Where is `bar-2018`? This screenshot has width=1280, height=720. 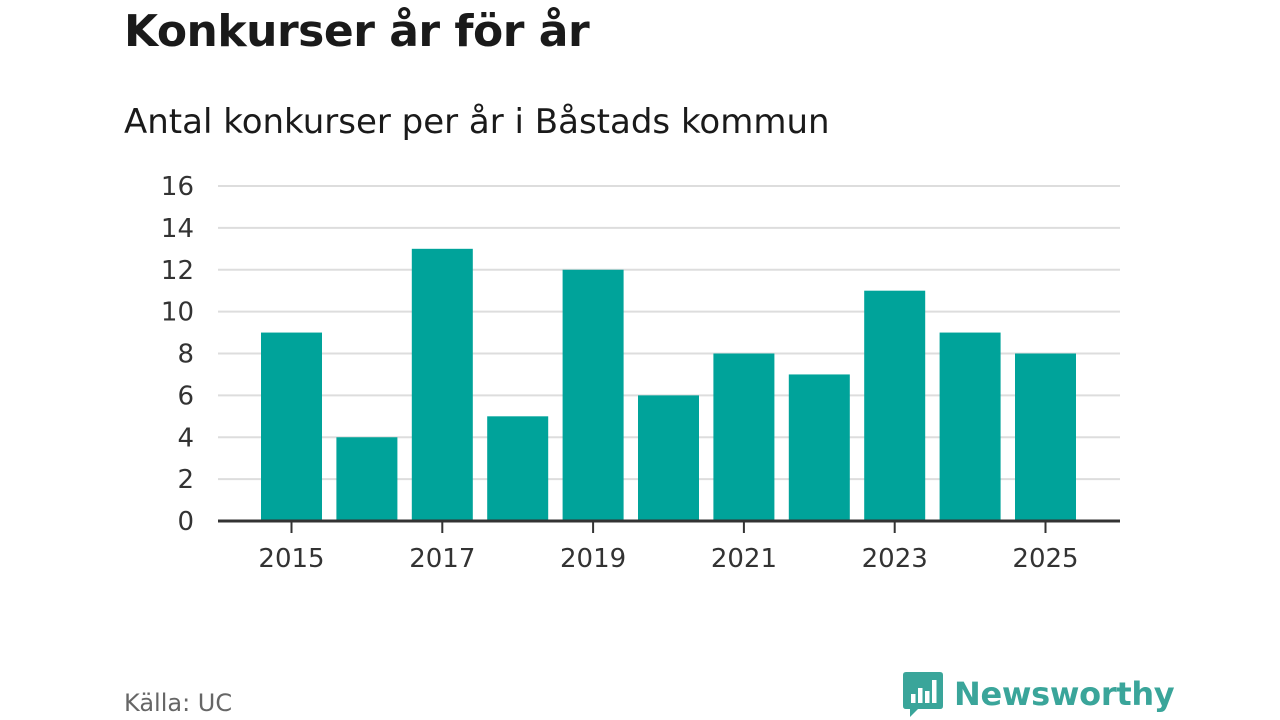 bar-2018 is located at coordinates (518, 468).